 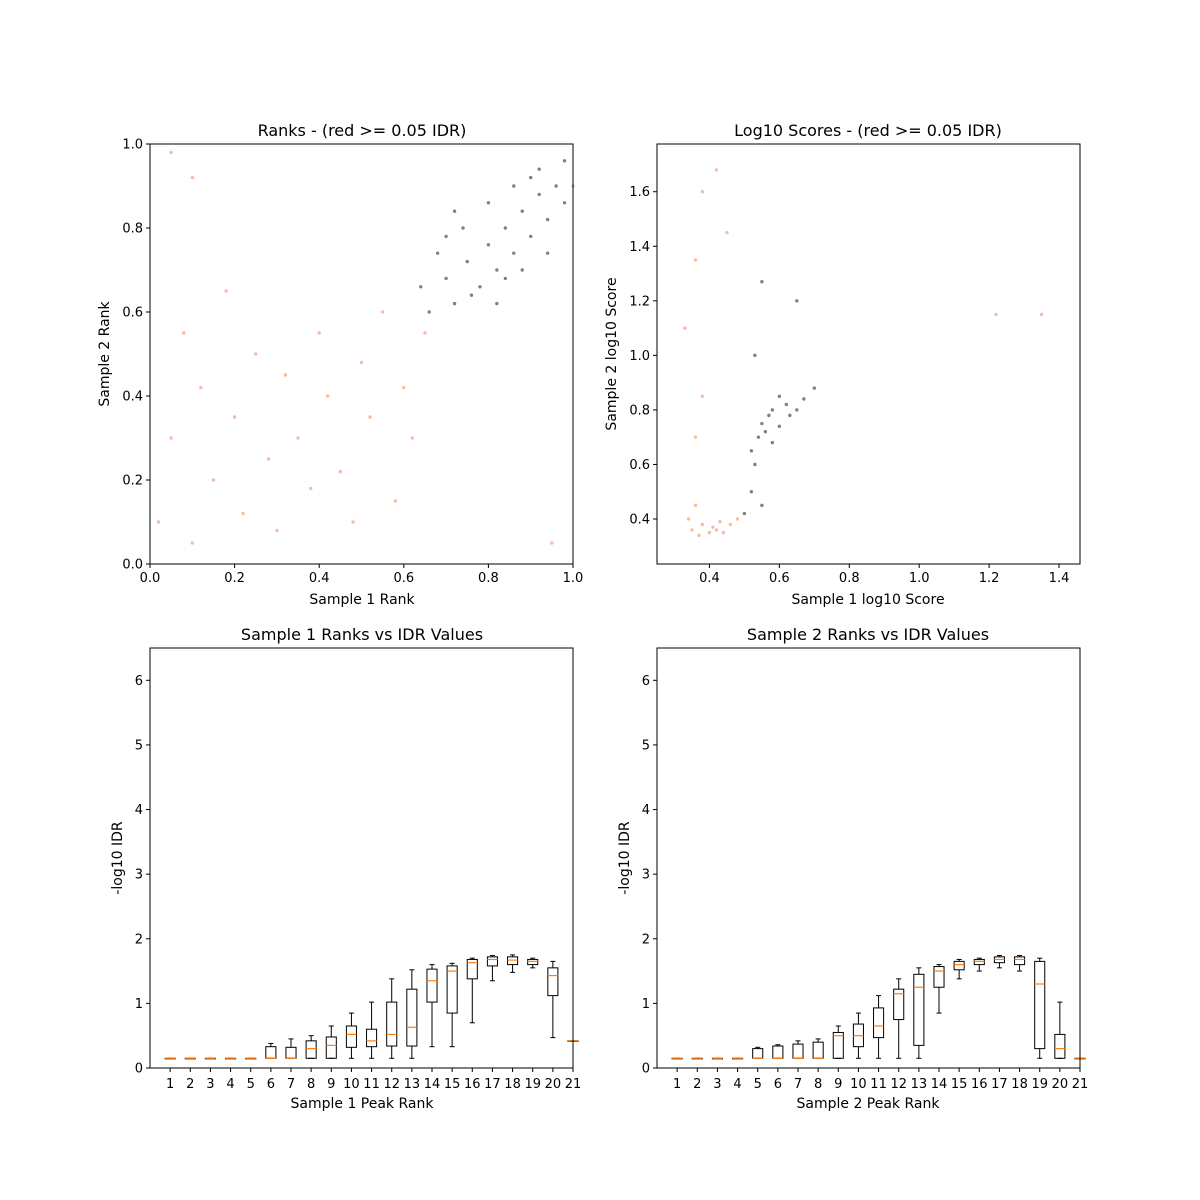 What do you see at coordinates (132, 313) in the screenshot?
I see `y-tick-label: 0.6` at bounding box center [132, 313].